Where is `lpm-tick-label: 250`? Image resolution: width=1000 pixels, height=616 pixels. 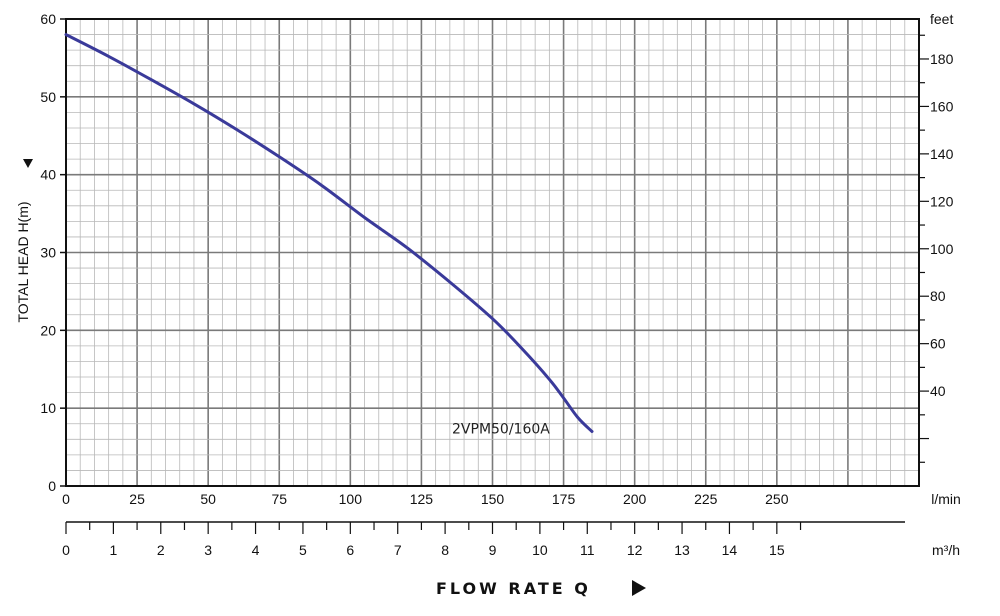 lpm-tick-label: 250 is located at coordinates (777, 499).